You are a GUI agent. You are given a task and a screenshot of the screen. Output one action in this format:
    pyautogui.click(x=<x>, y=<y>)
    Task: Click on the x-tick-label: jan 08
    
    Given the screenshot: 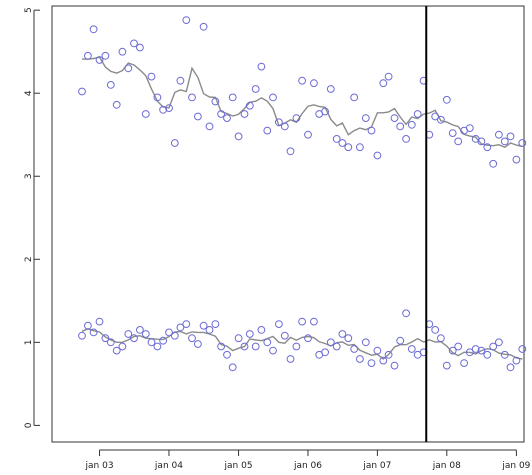 What is the action you would take?
    pyautogui.click(x=446, y=466)
    